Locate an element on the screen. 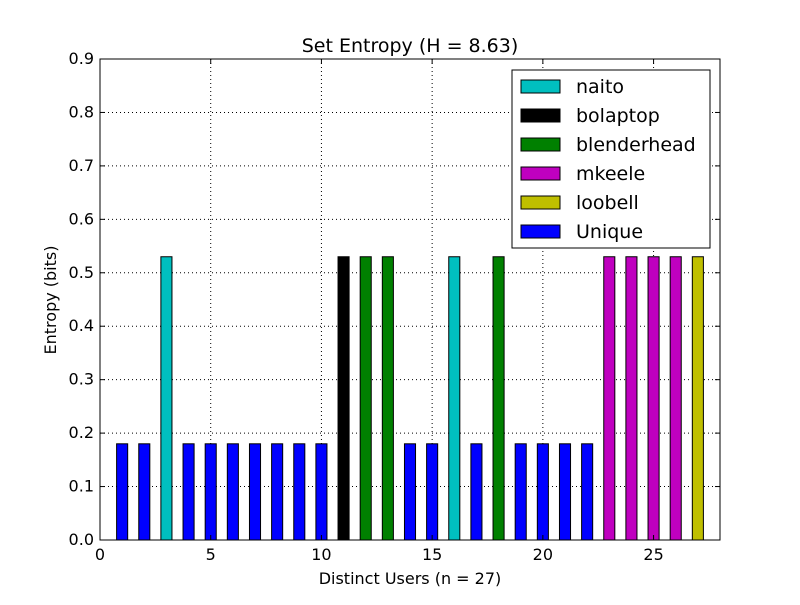  bar-bolaptop is located at coordinates (343, 398).